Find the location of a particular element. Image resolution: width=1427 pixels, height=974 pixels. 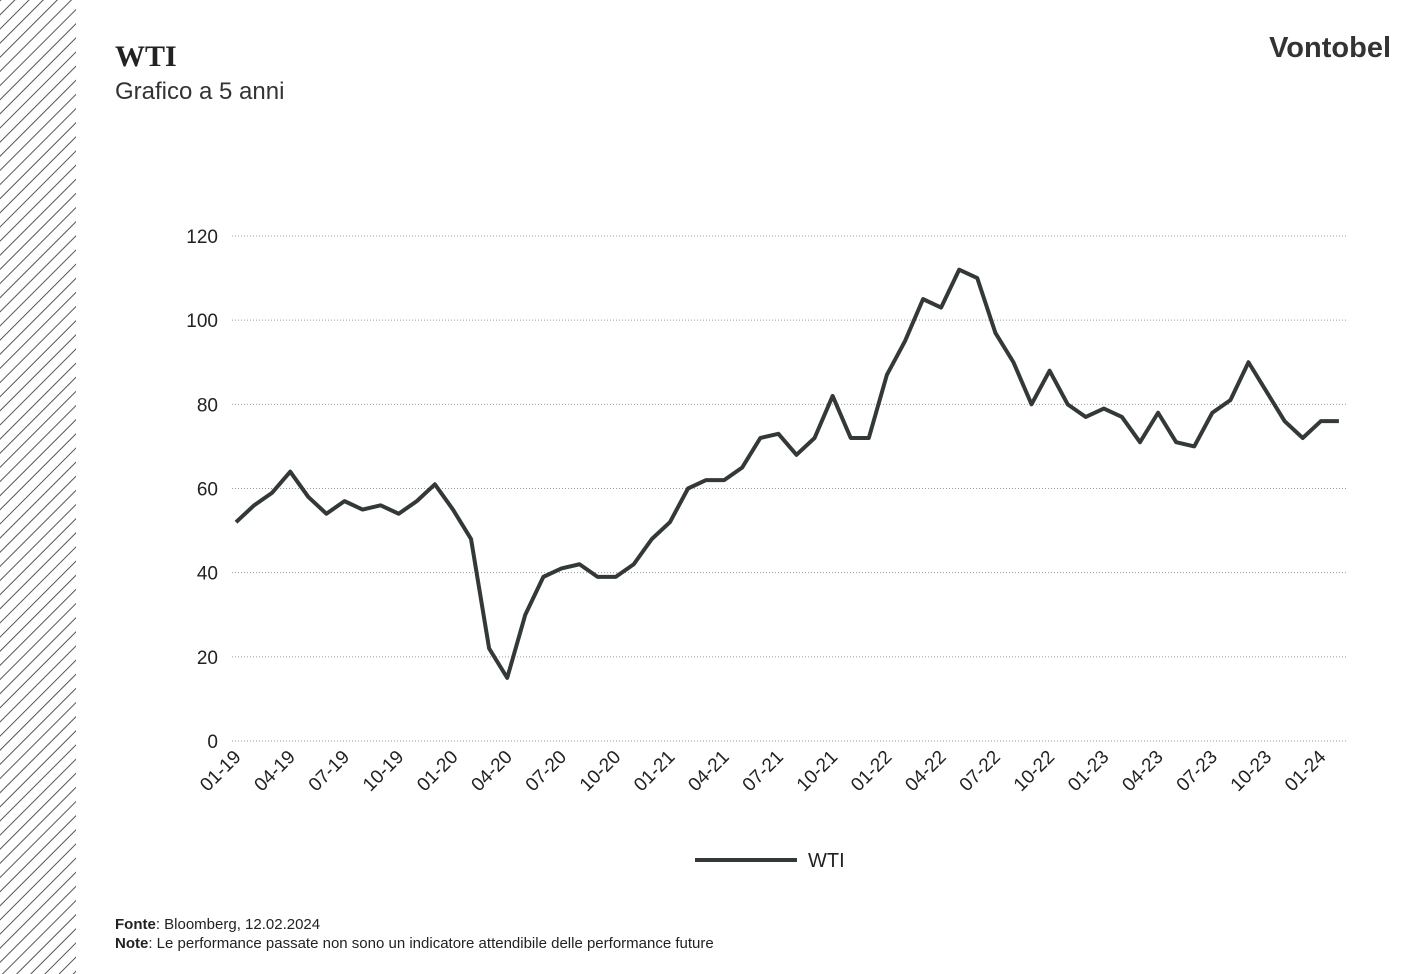

x-tick-label: 01-22 is located at coordinates (871, 771).